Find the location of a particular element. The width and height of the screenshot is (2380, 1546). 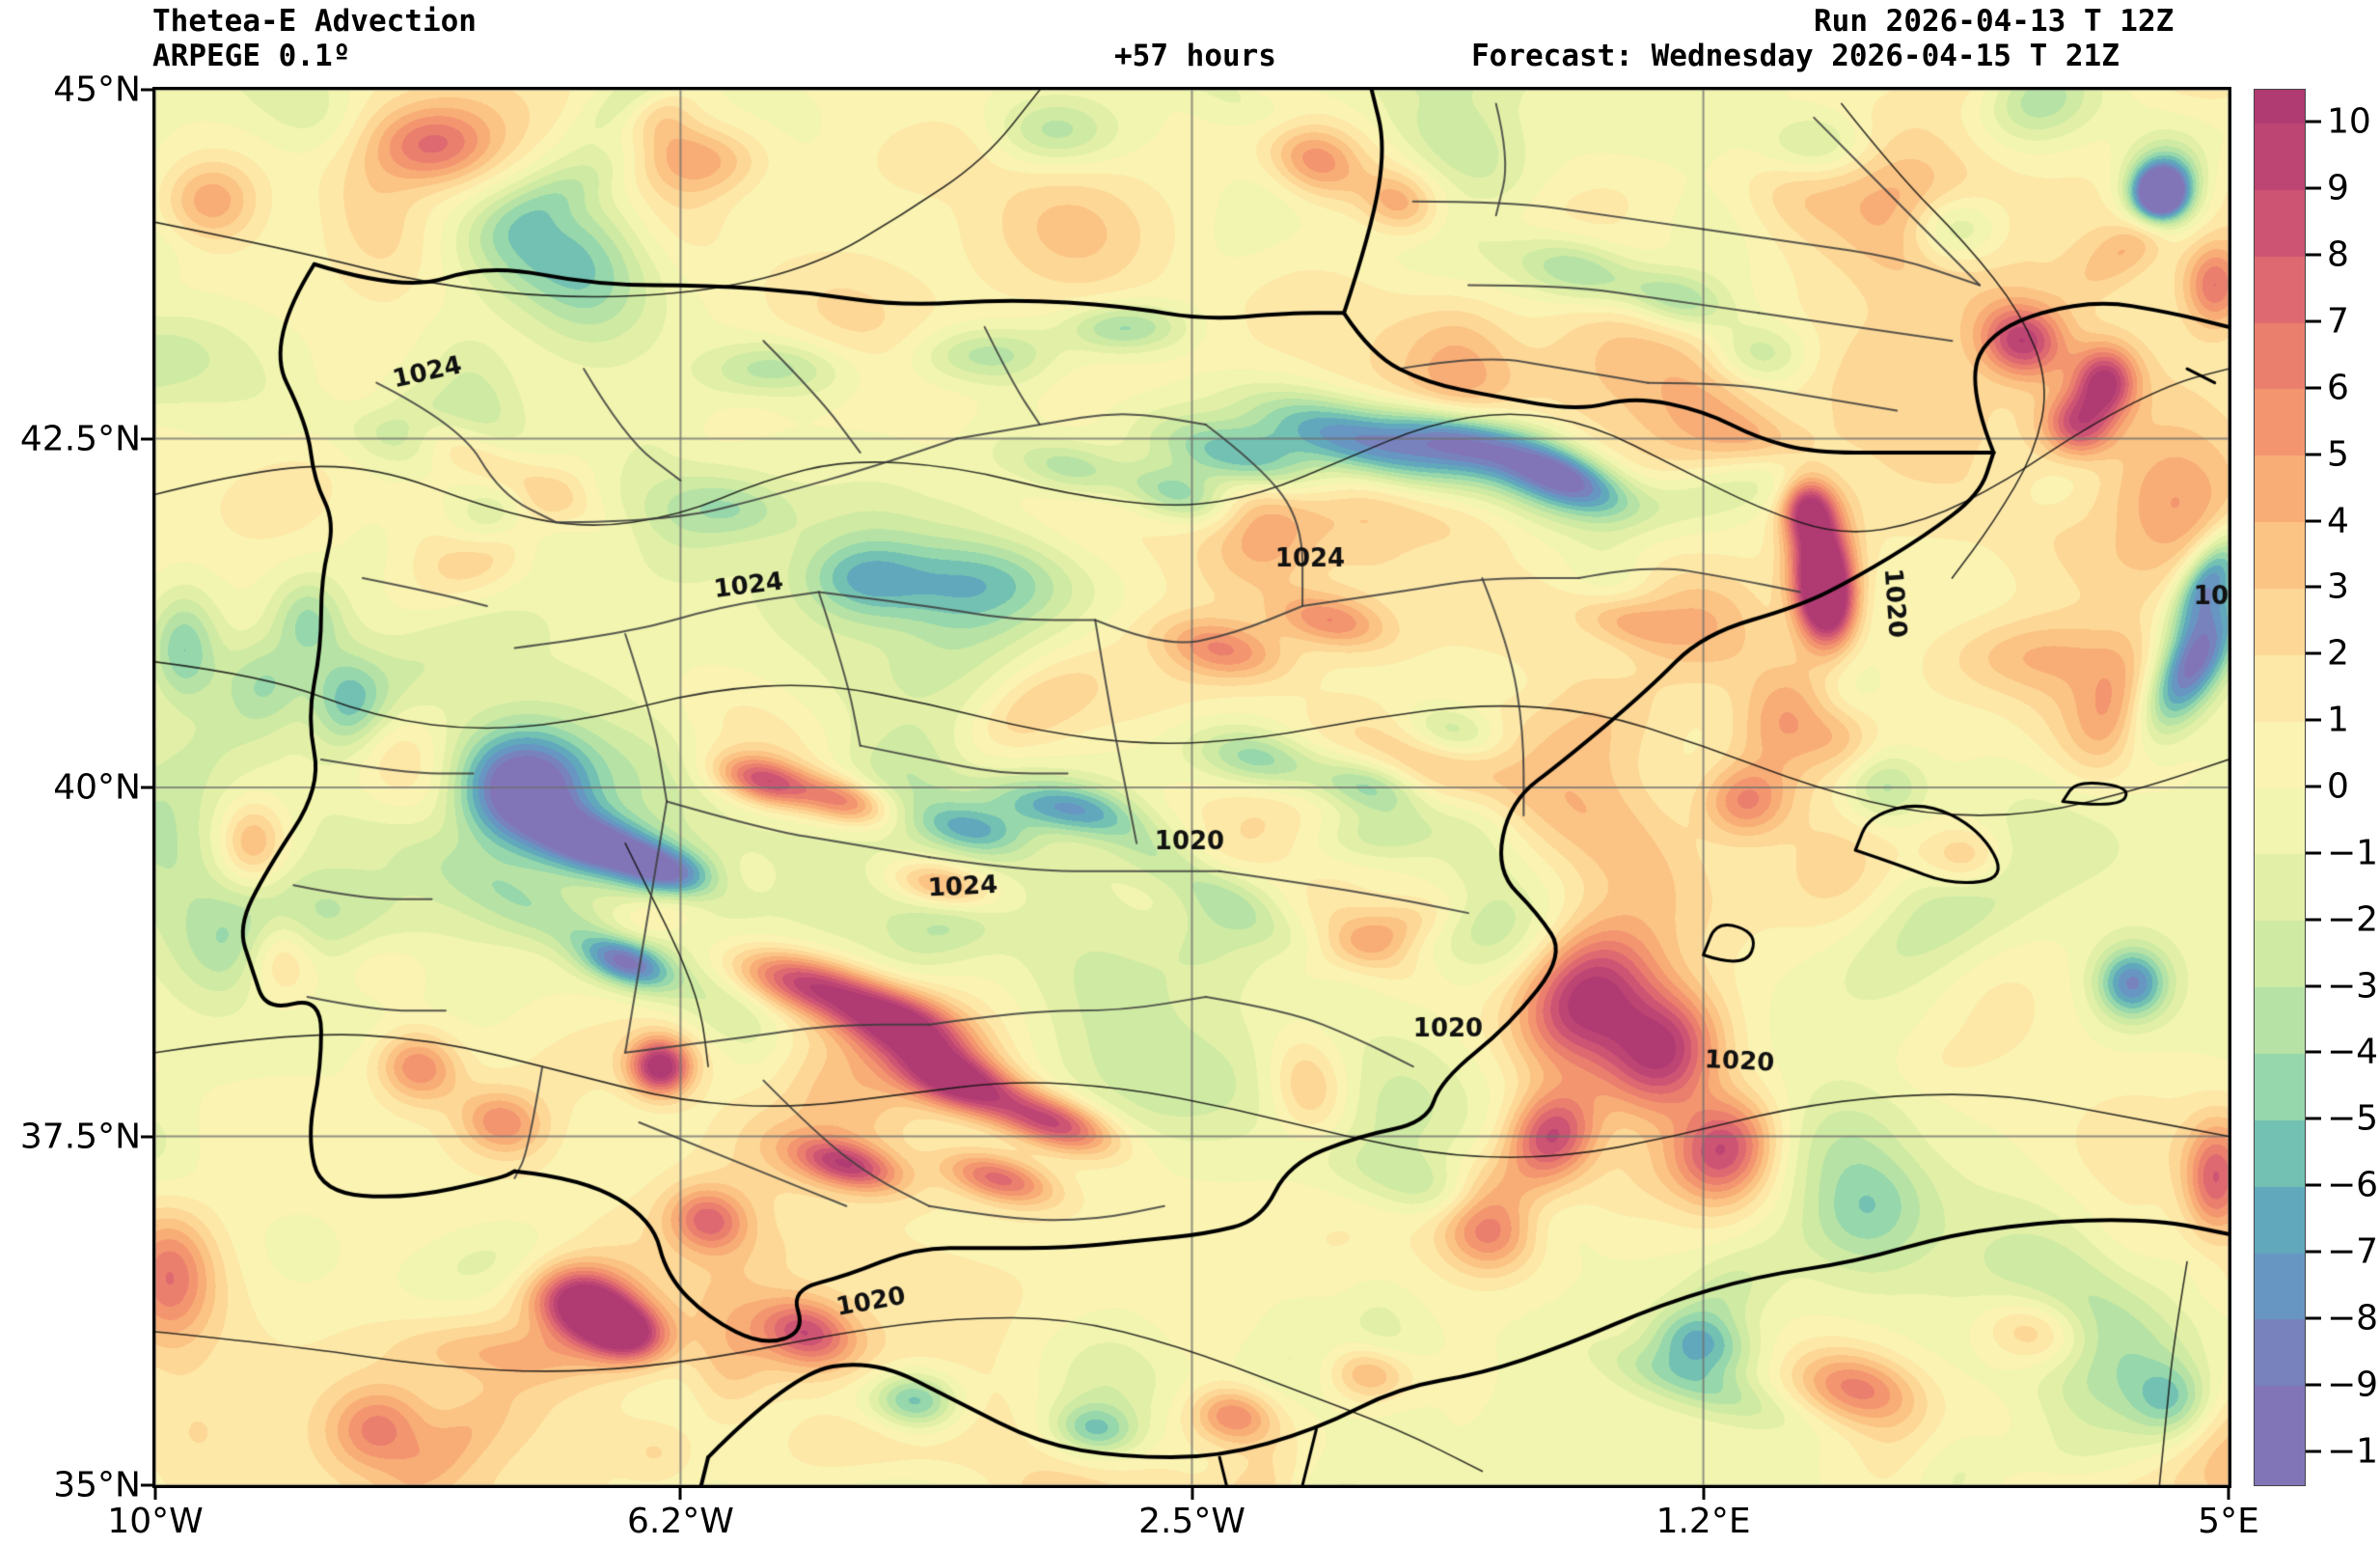

x-tick-label: 6.2°W is located at coordinates (680, 1521).